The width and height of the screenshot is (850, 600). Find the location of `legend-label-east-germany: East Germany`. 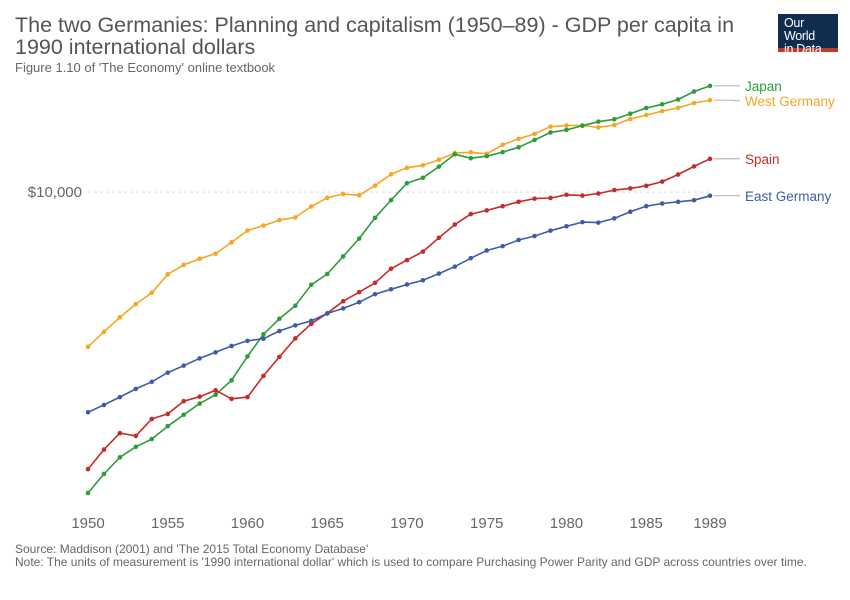

legend-label-east-germany: East Germany is located at coordinates (788, 196).